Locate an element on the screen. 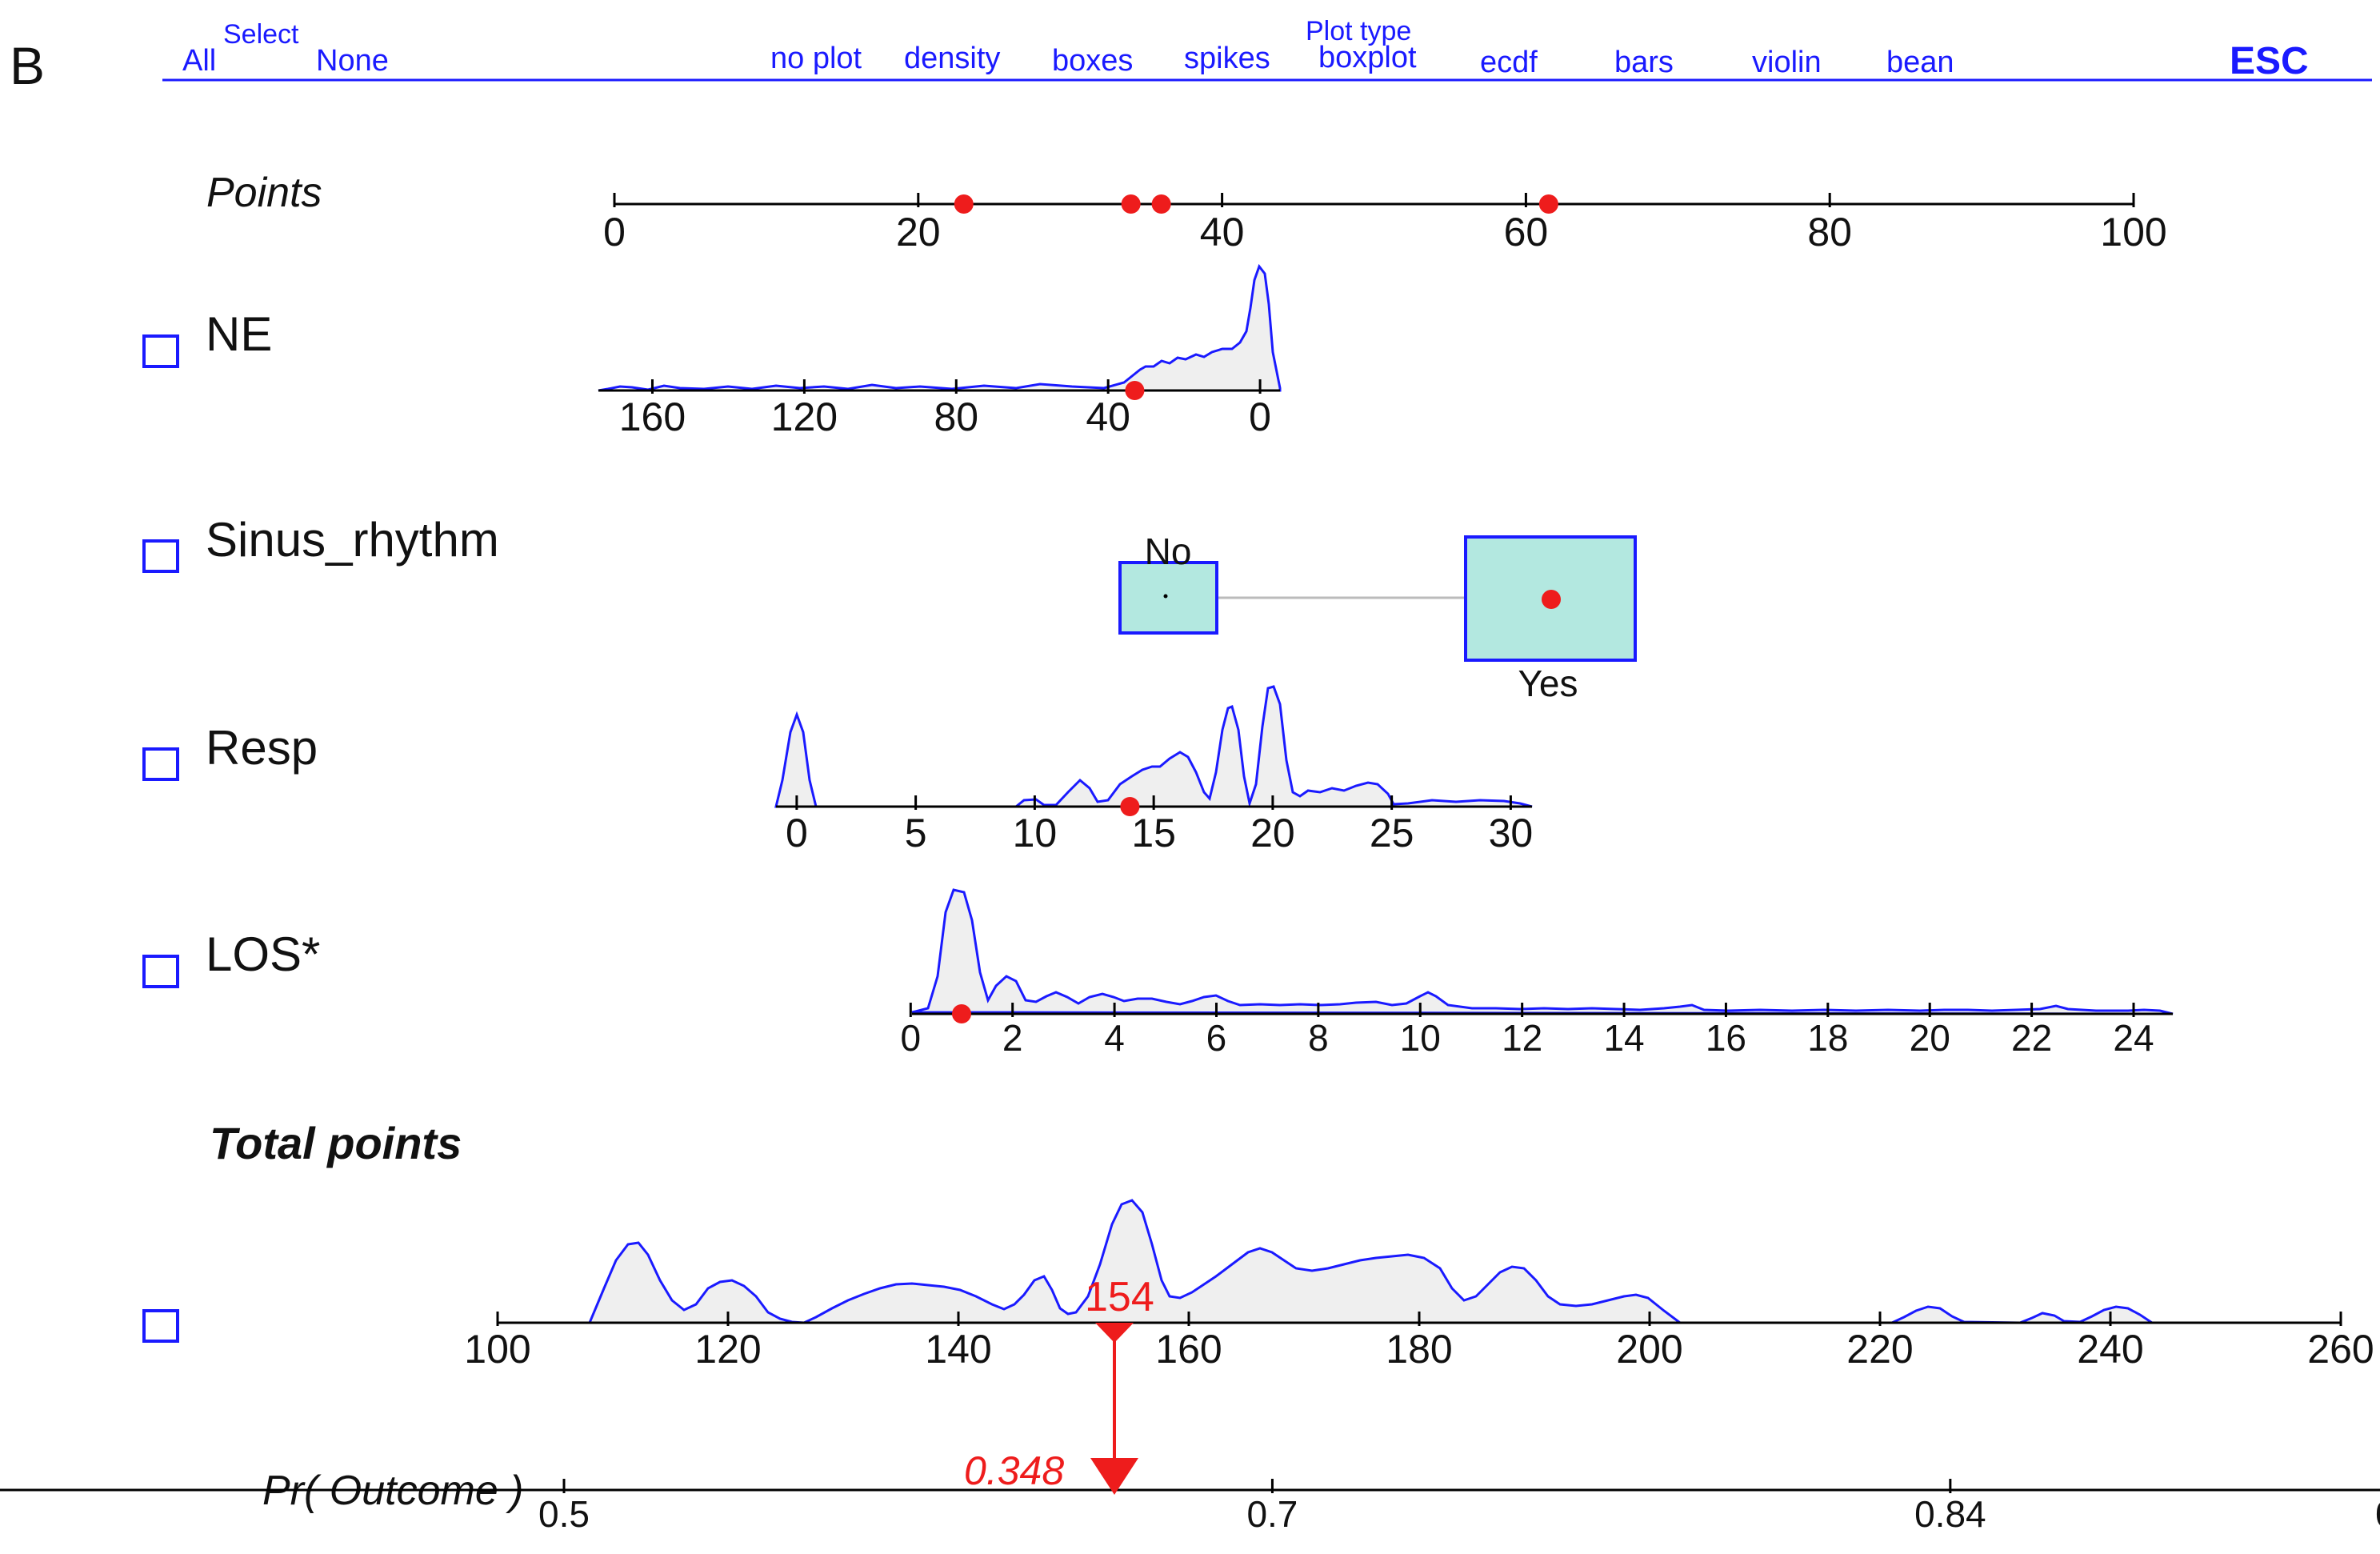 The width and height of the screenshot is (2380, 1554). resp-axis-tick-label: 10 is located at coordinates (1035, 833).